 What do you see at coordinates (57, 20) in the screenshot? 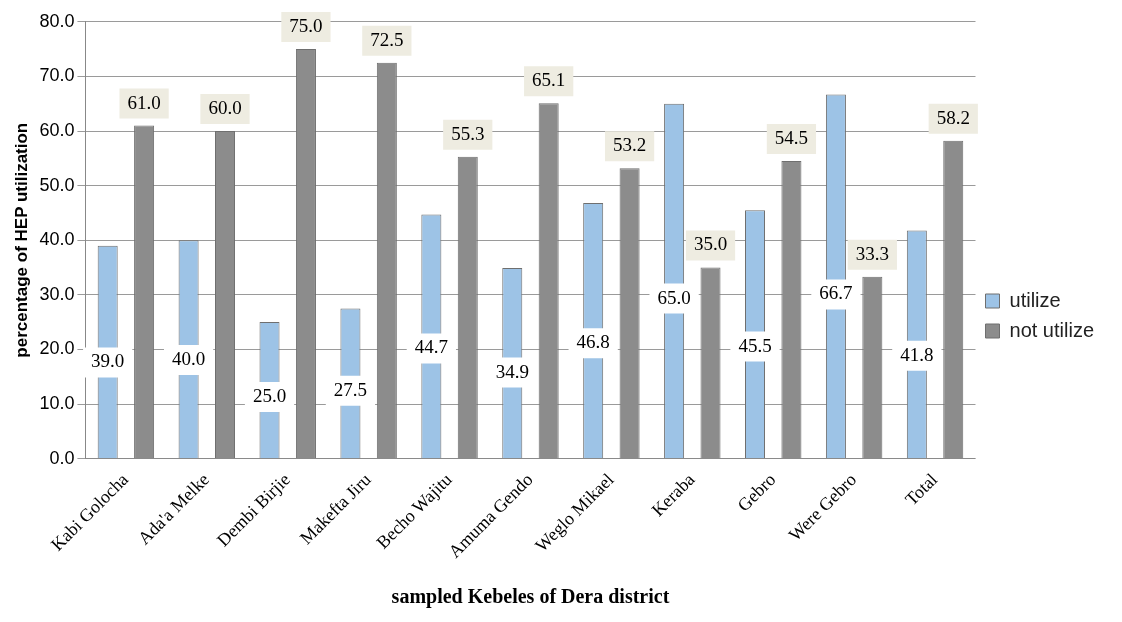
I see `y-tick-label: 80.0` at bounding box center [57, 20].